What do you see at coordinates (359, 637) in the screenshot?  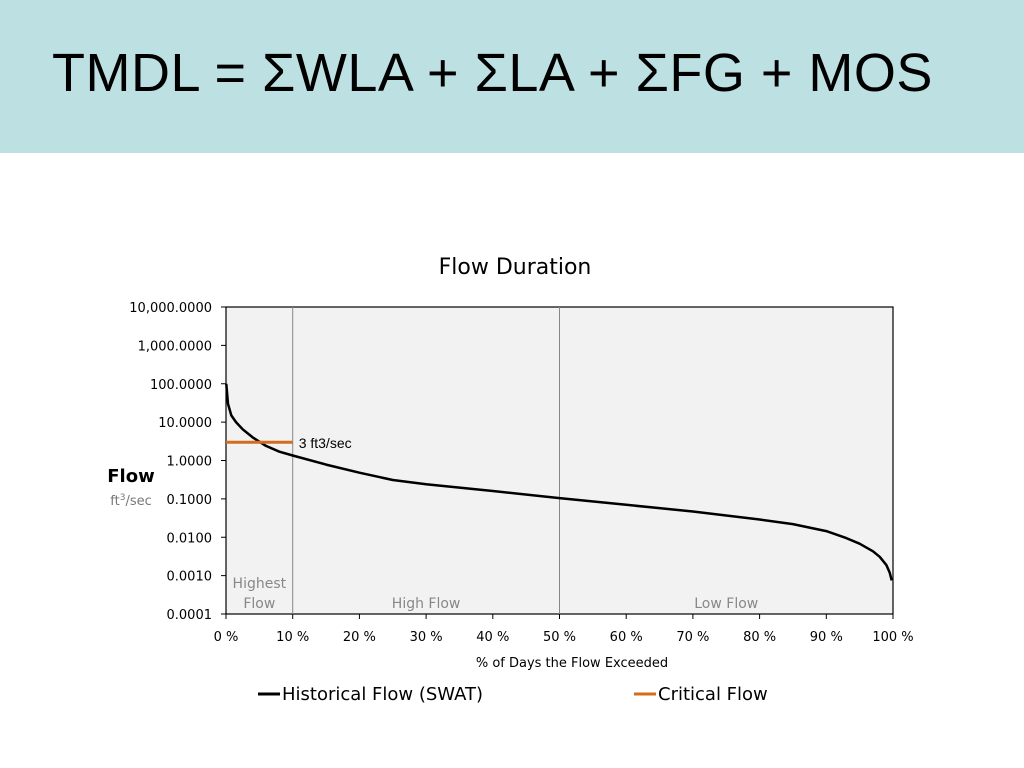 I see `x-tick-label-2: 20 %` at bounding box center [359, 637].